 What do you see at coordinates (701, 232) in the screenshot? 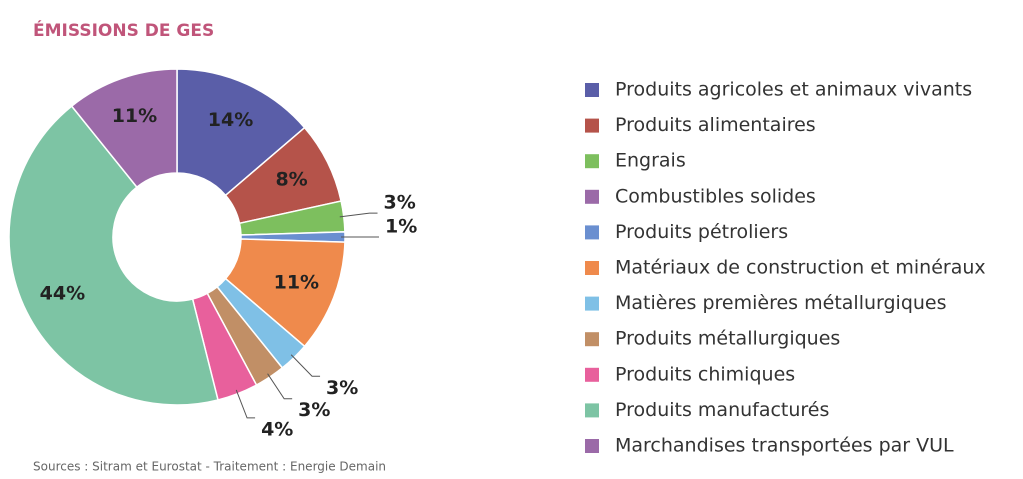
I see `legend-label: Produits pétroliers` at bounding box center [701, 232].